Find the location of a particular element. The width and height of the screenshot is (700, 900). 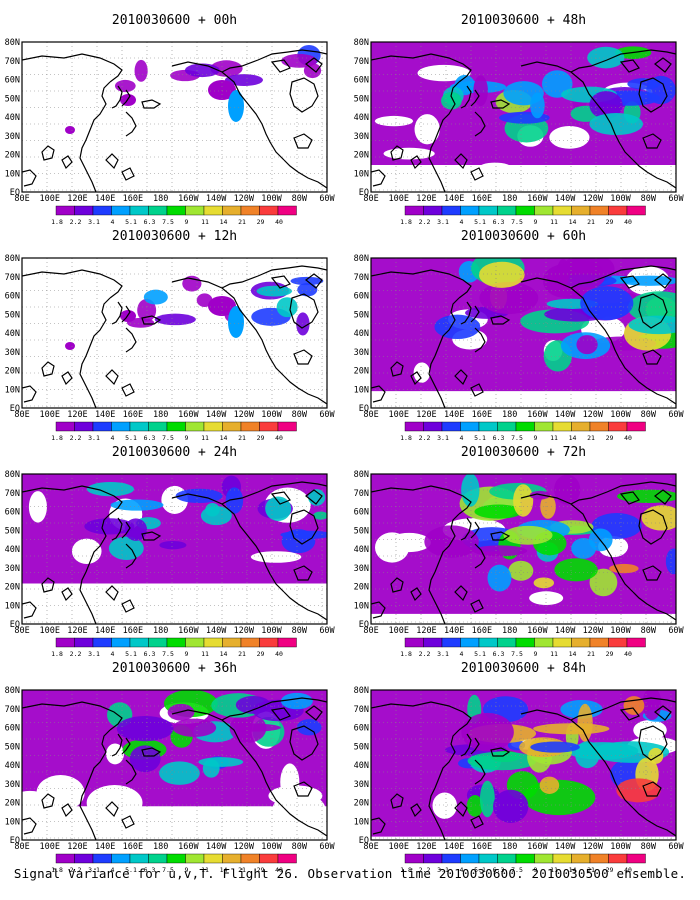

colorbar-label: 2.2 is located at coordinates (425, 654).